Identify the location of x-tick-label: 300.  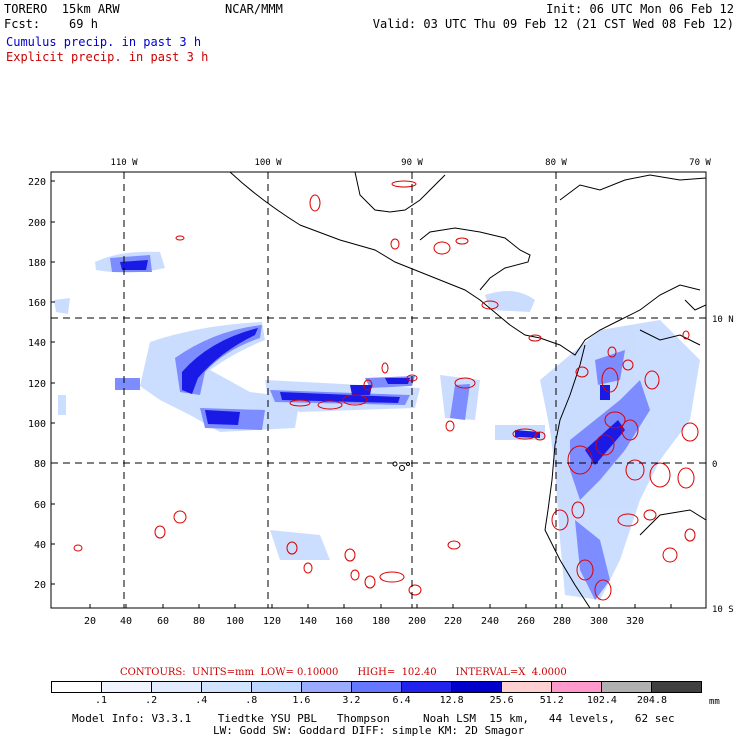
(599, 621).